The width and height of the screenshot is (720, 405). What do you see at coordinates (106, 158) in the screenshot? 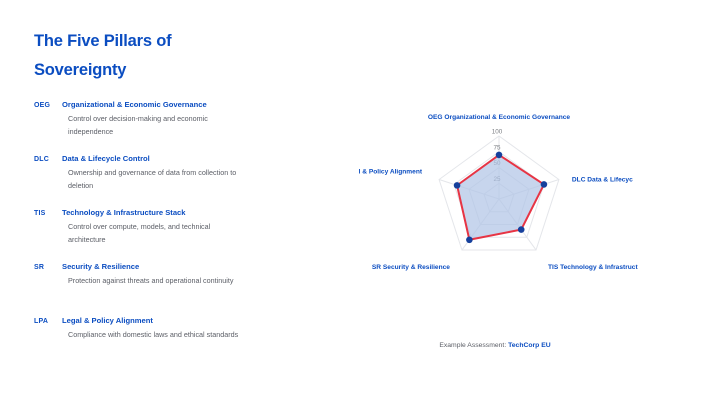
I see `pillar-name: Data & Lifecycle Control` at bounding box center [106, 158].